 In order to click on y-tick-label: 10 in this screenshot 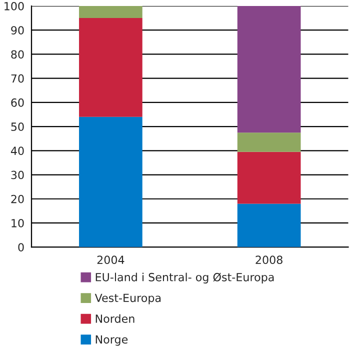, I will do `click(18, 223)`.